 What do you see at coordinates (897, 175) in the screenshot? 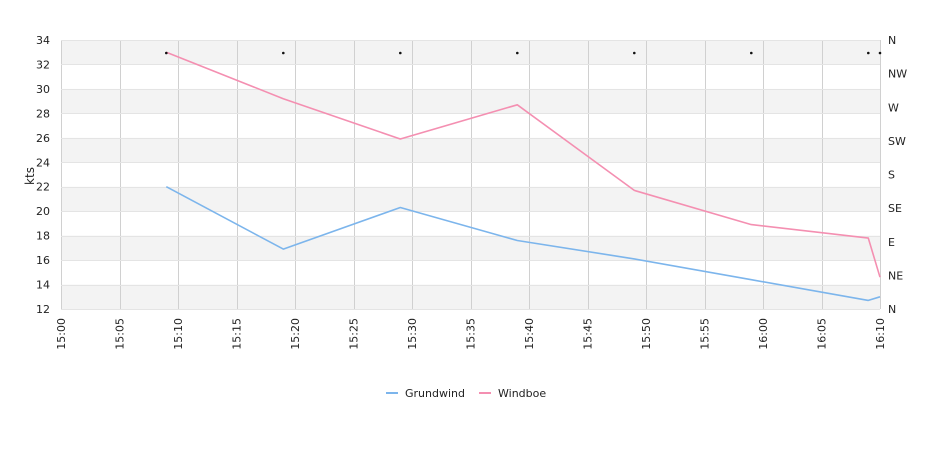
I see `direction-axis-ticks: N NW W SW S SE E NE N` at bounding box center [897, 175].